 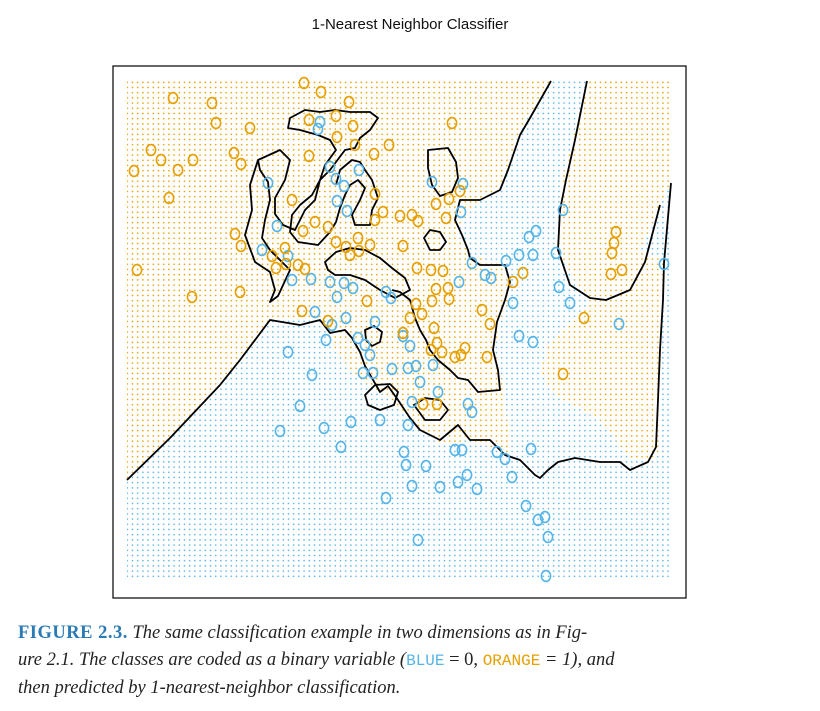 I want to click on boundary-left-diagonal, so click(x=471, y=236).